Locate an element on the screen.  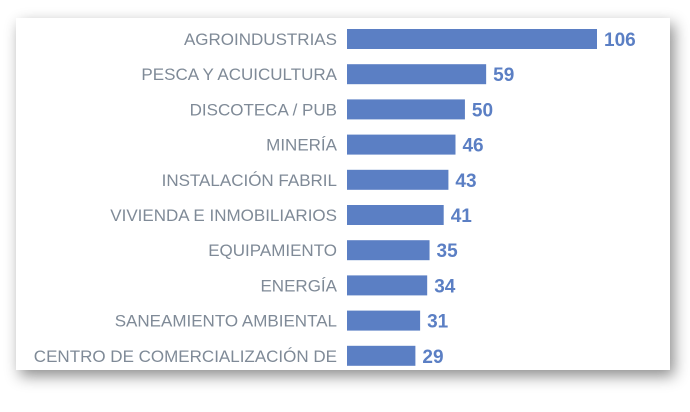
value-label: 41 is located at coordinates (462, 216).